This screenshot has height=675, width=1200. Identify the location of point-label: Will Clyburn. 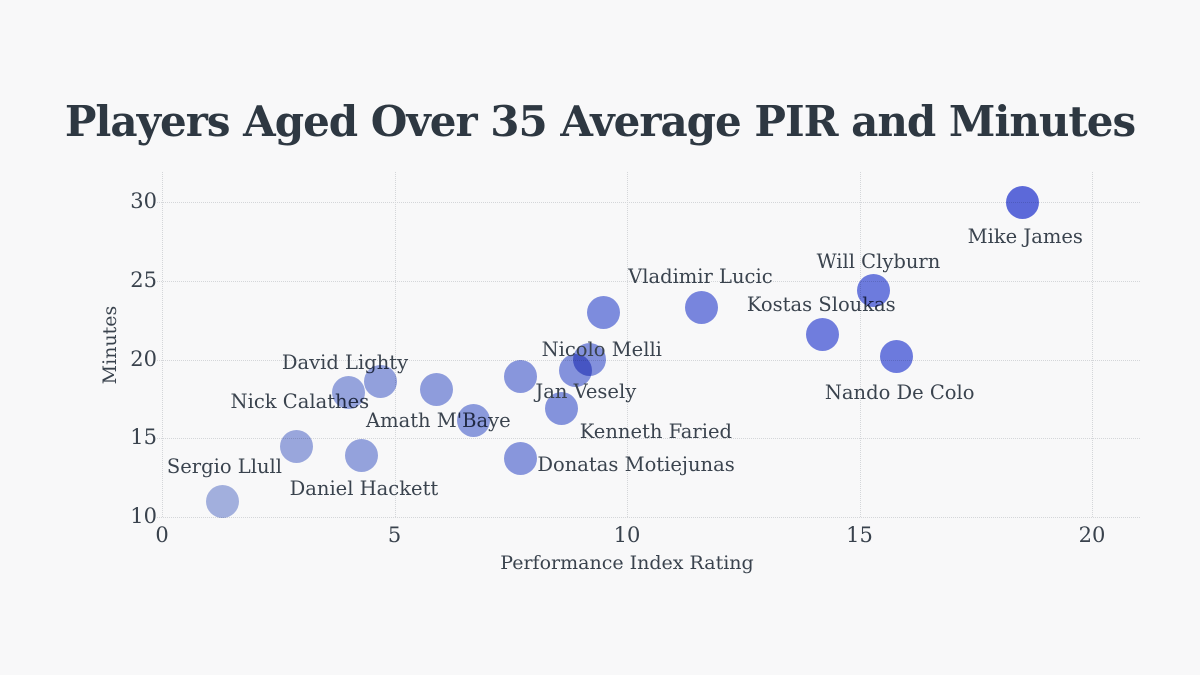
(878, 262).